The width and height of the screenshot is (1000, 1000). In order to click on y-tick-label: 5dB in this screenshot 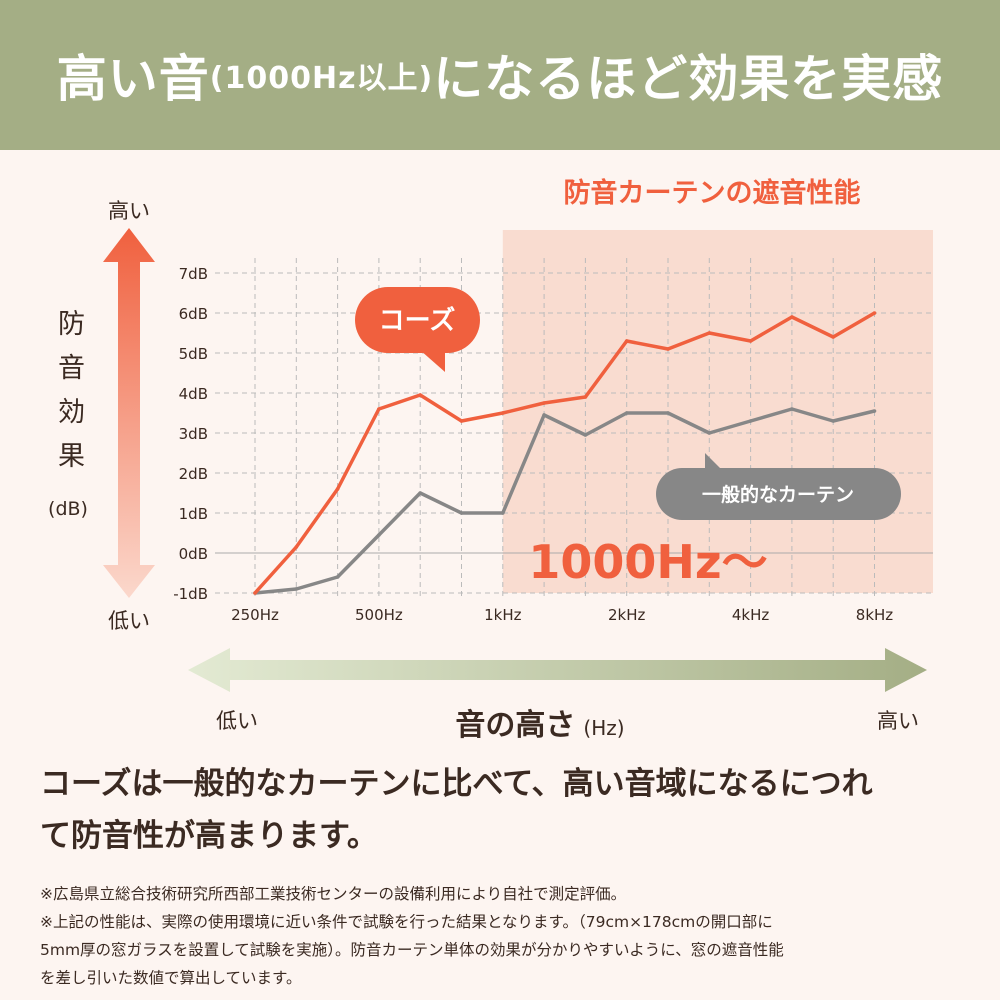, I will do `click(193, 354)`.